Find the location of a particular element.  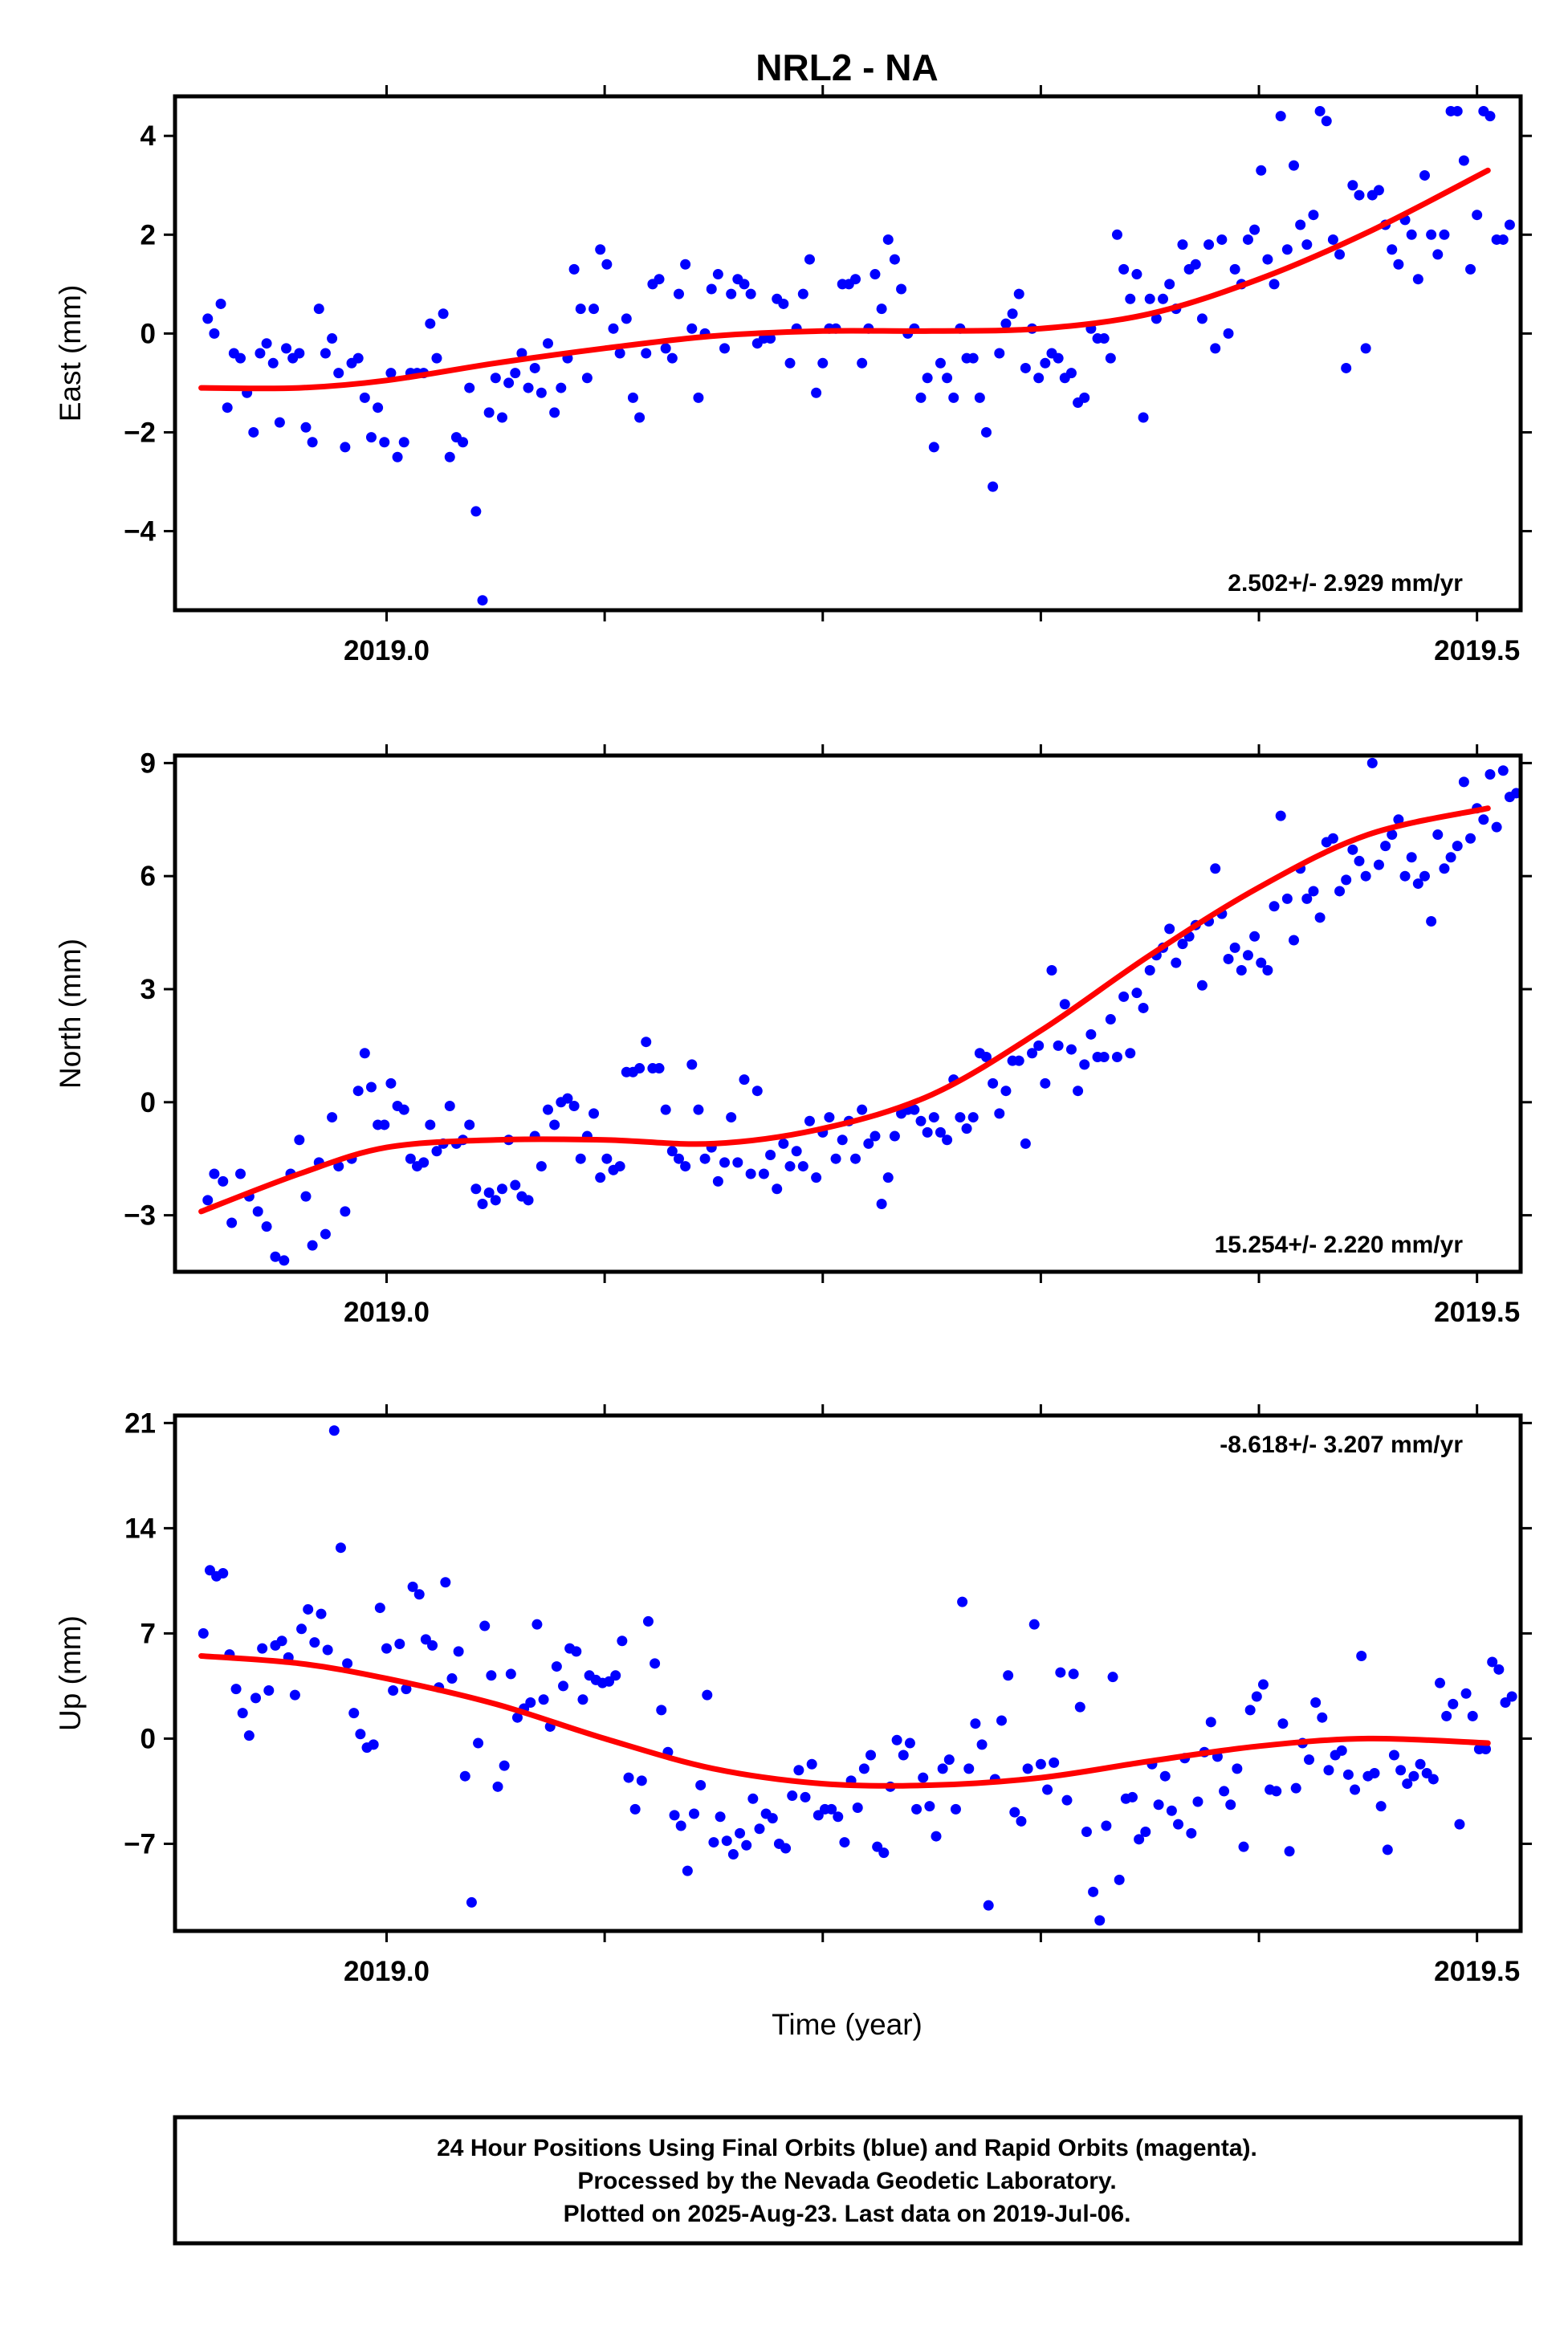

x-axis-label: Time (year) is located at coordinates (847, 2024).